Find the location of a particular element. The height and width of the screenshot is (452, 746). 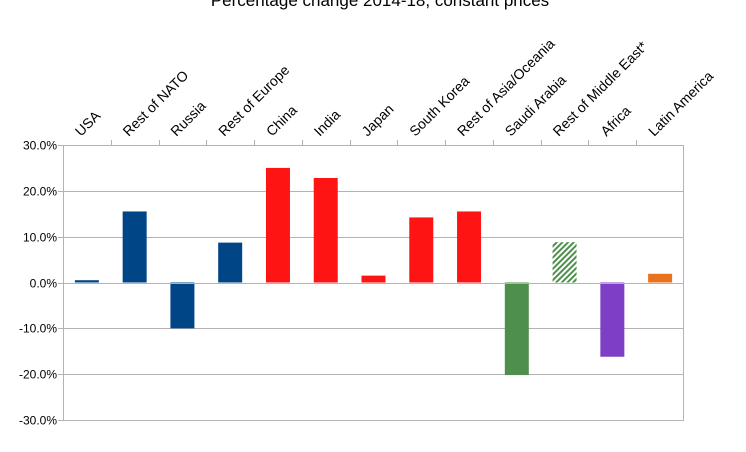

category-label: China is located at coordinates (281, 120).